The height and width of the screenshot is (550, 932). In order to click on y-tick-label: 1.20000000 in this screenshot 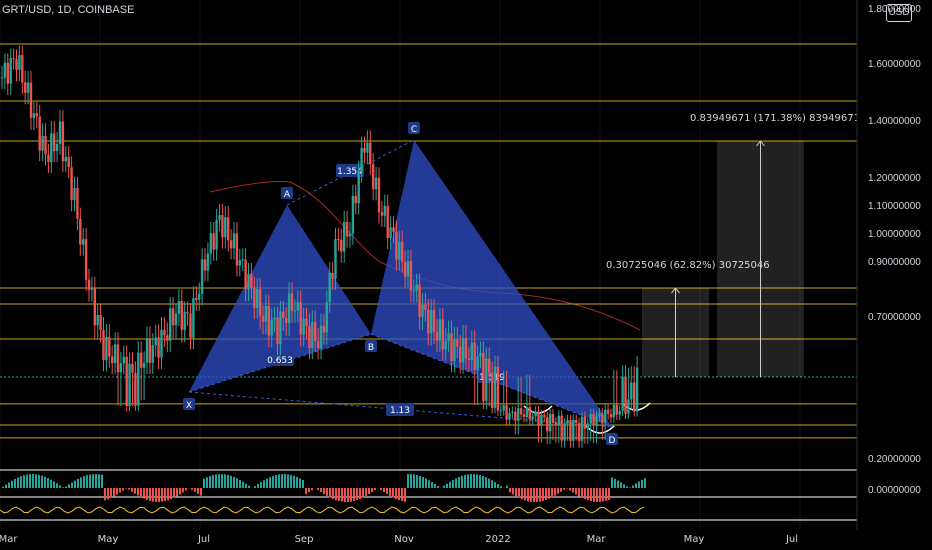, I will do `click(894, 178)`.